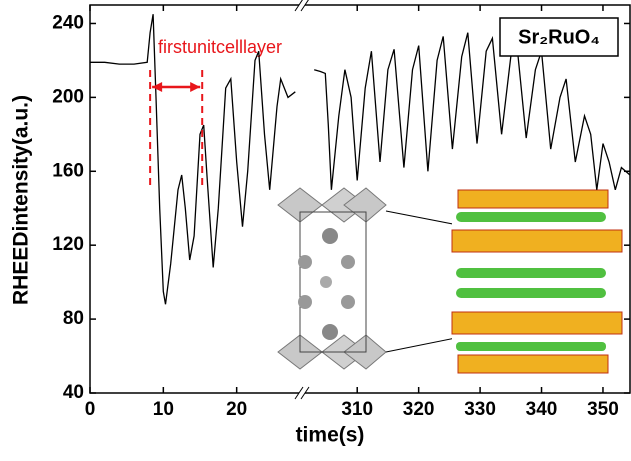 The image size is (631, 461). Describe the element at coordinates (220, 47) in the screenshot. I see `annotation: firstunitcelllayer` at that location.